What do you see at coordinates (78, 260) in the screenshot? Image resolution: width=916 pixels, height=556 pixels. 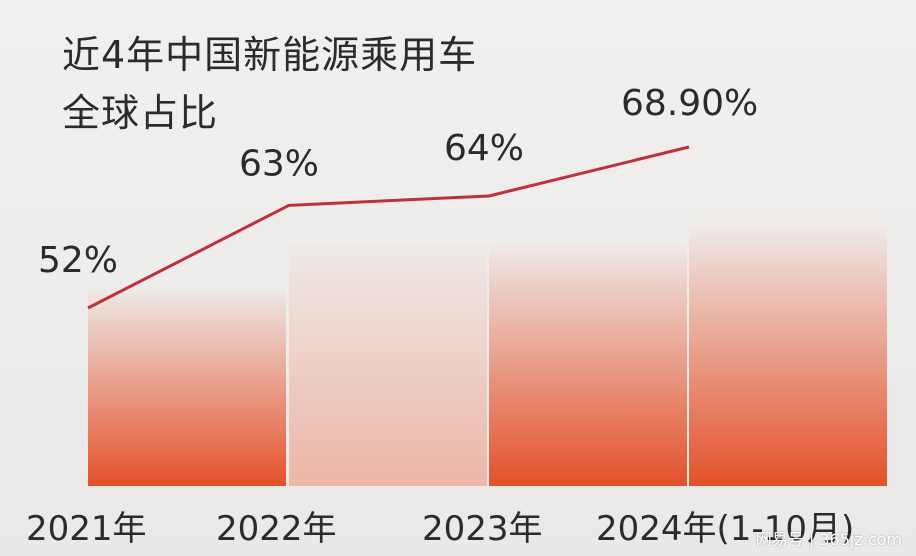 I see `value-label-1: 52%` at bounding box center [78, 260].